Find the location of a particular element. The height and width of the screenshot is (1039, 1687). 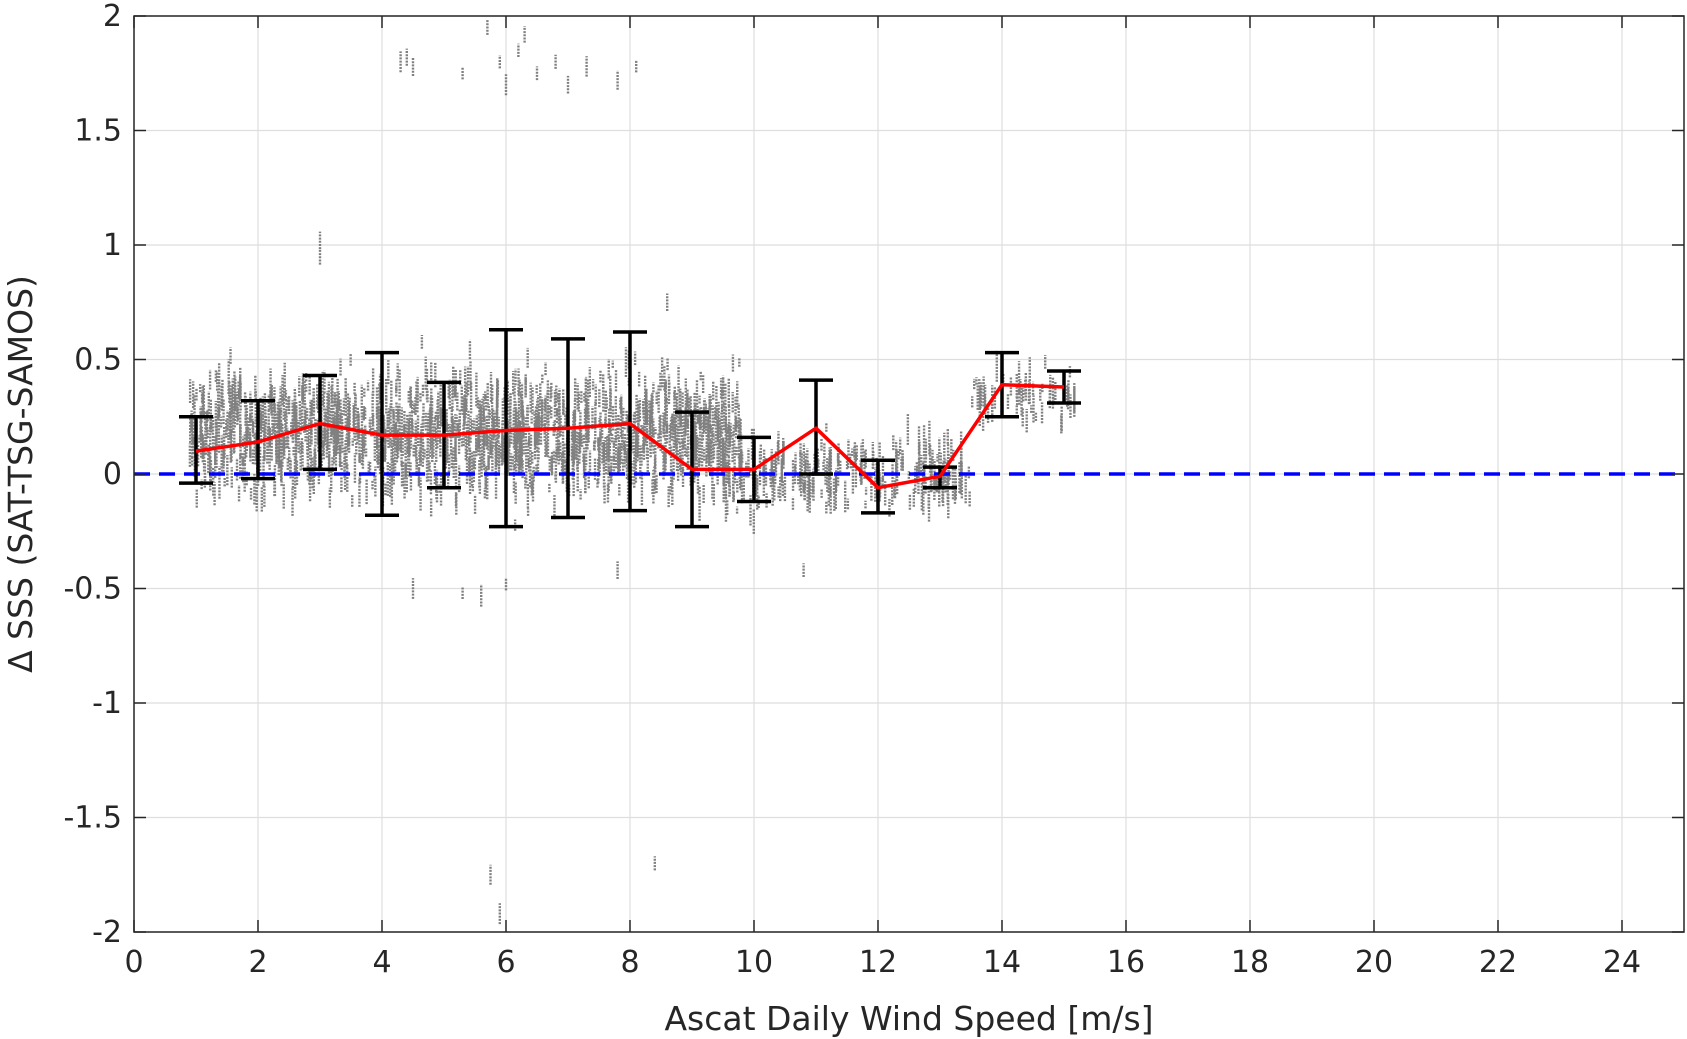

y-tick-label: 0.5 is located at coordinates (98, 360).